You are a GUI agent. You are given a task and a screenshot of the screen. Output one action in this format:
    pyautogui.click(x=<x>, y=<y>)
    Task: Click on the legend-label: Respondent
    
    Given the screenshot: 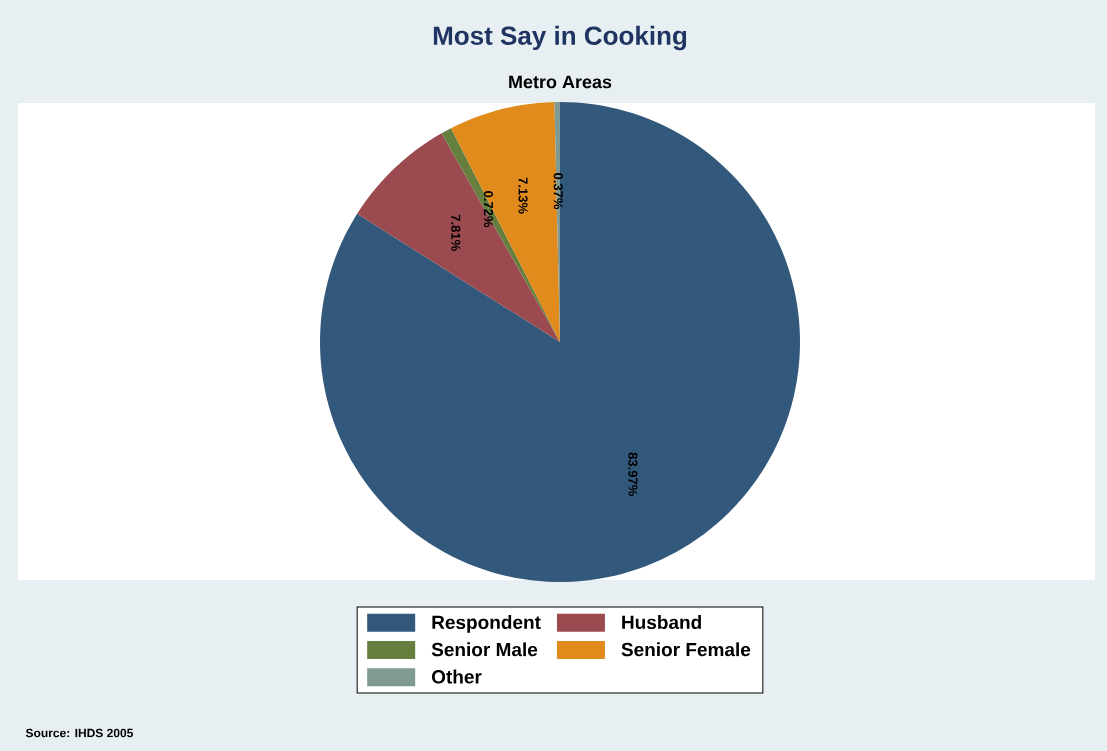 What is the action you would take?
    pyautogui.click(x=486, y=624)
    